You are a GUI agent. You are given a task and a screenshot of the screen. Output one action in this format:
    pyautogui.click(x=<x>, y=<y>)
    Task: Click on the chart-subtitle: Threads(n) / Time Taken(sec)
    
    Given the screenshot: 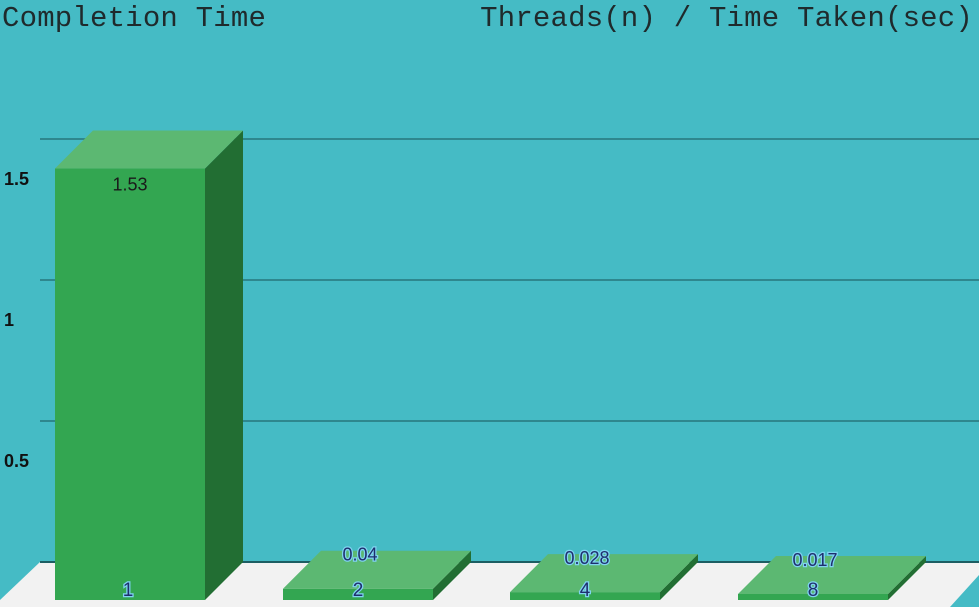 What is the action you would take?
    pyautogui.click(x=726, y=18)
    